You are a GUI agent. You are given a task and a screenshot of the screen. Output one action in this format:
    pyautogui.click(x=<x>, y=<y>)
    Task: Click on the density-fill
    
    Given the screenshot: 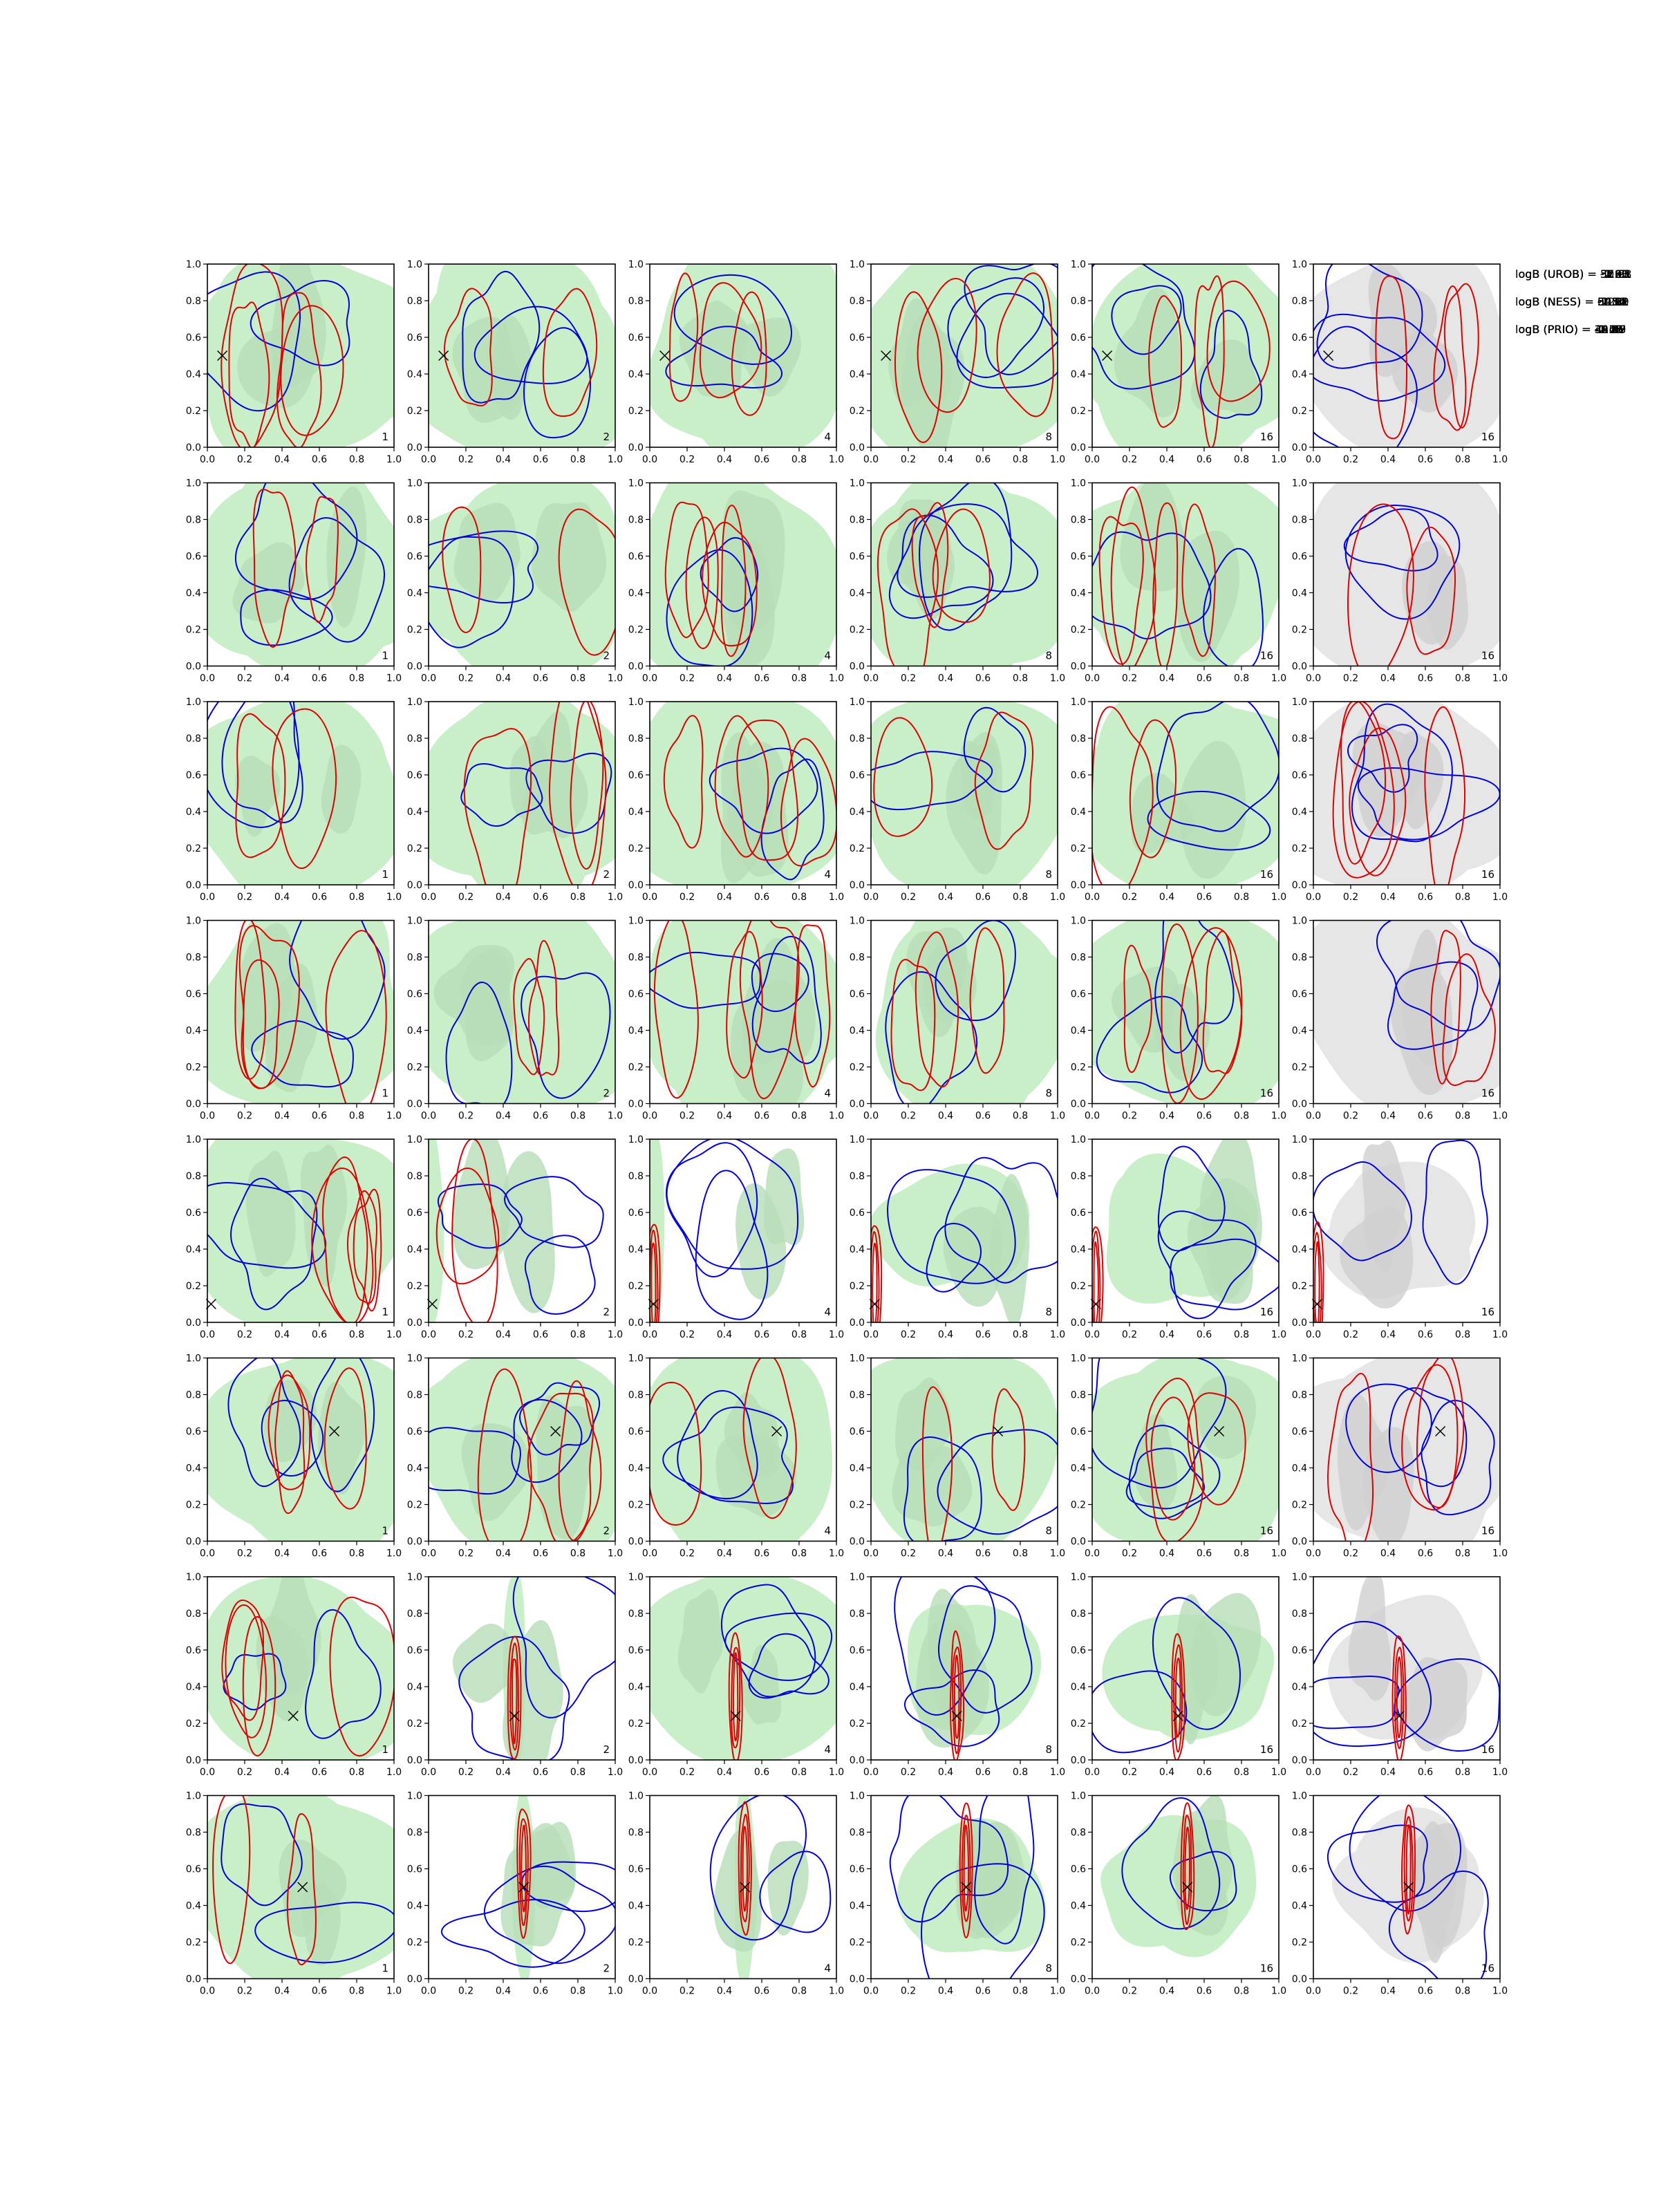 What is the action you would take?
    pyautogui.click(x=300, y=569)
    